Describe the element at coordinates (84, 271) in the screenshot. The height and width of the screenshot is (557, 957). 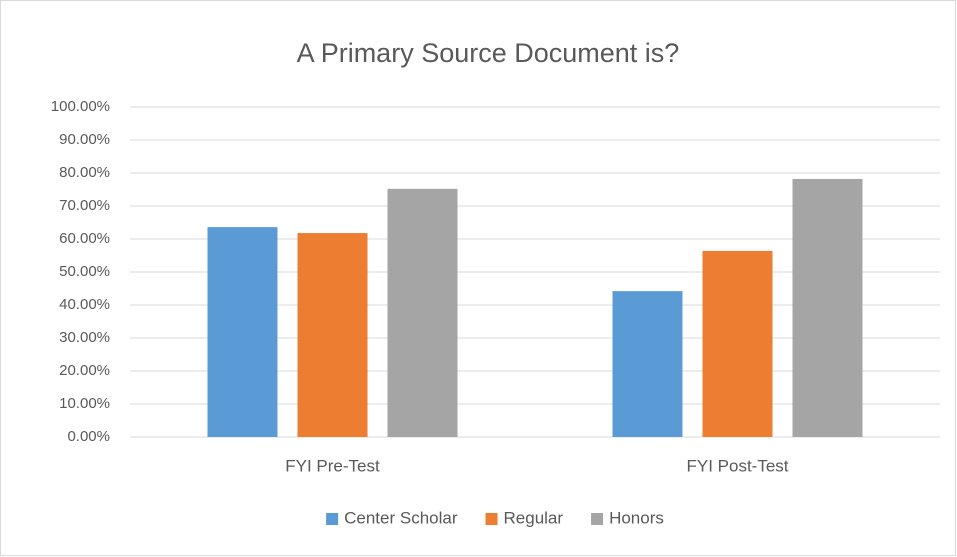
I see `y-tick-label: 50.00%` at that location.